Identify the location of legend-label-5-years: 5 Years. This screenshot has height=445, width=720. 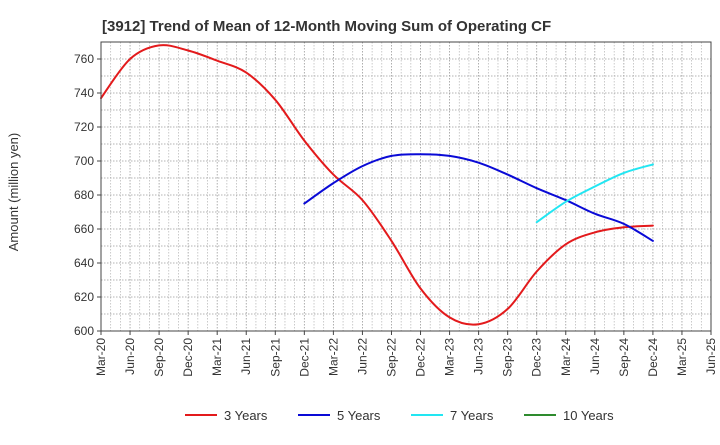
(359, 415).